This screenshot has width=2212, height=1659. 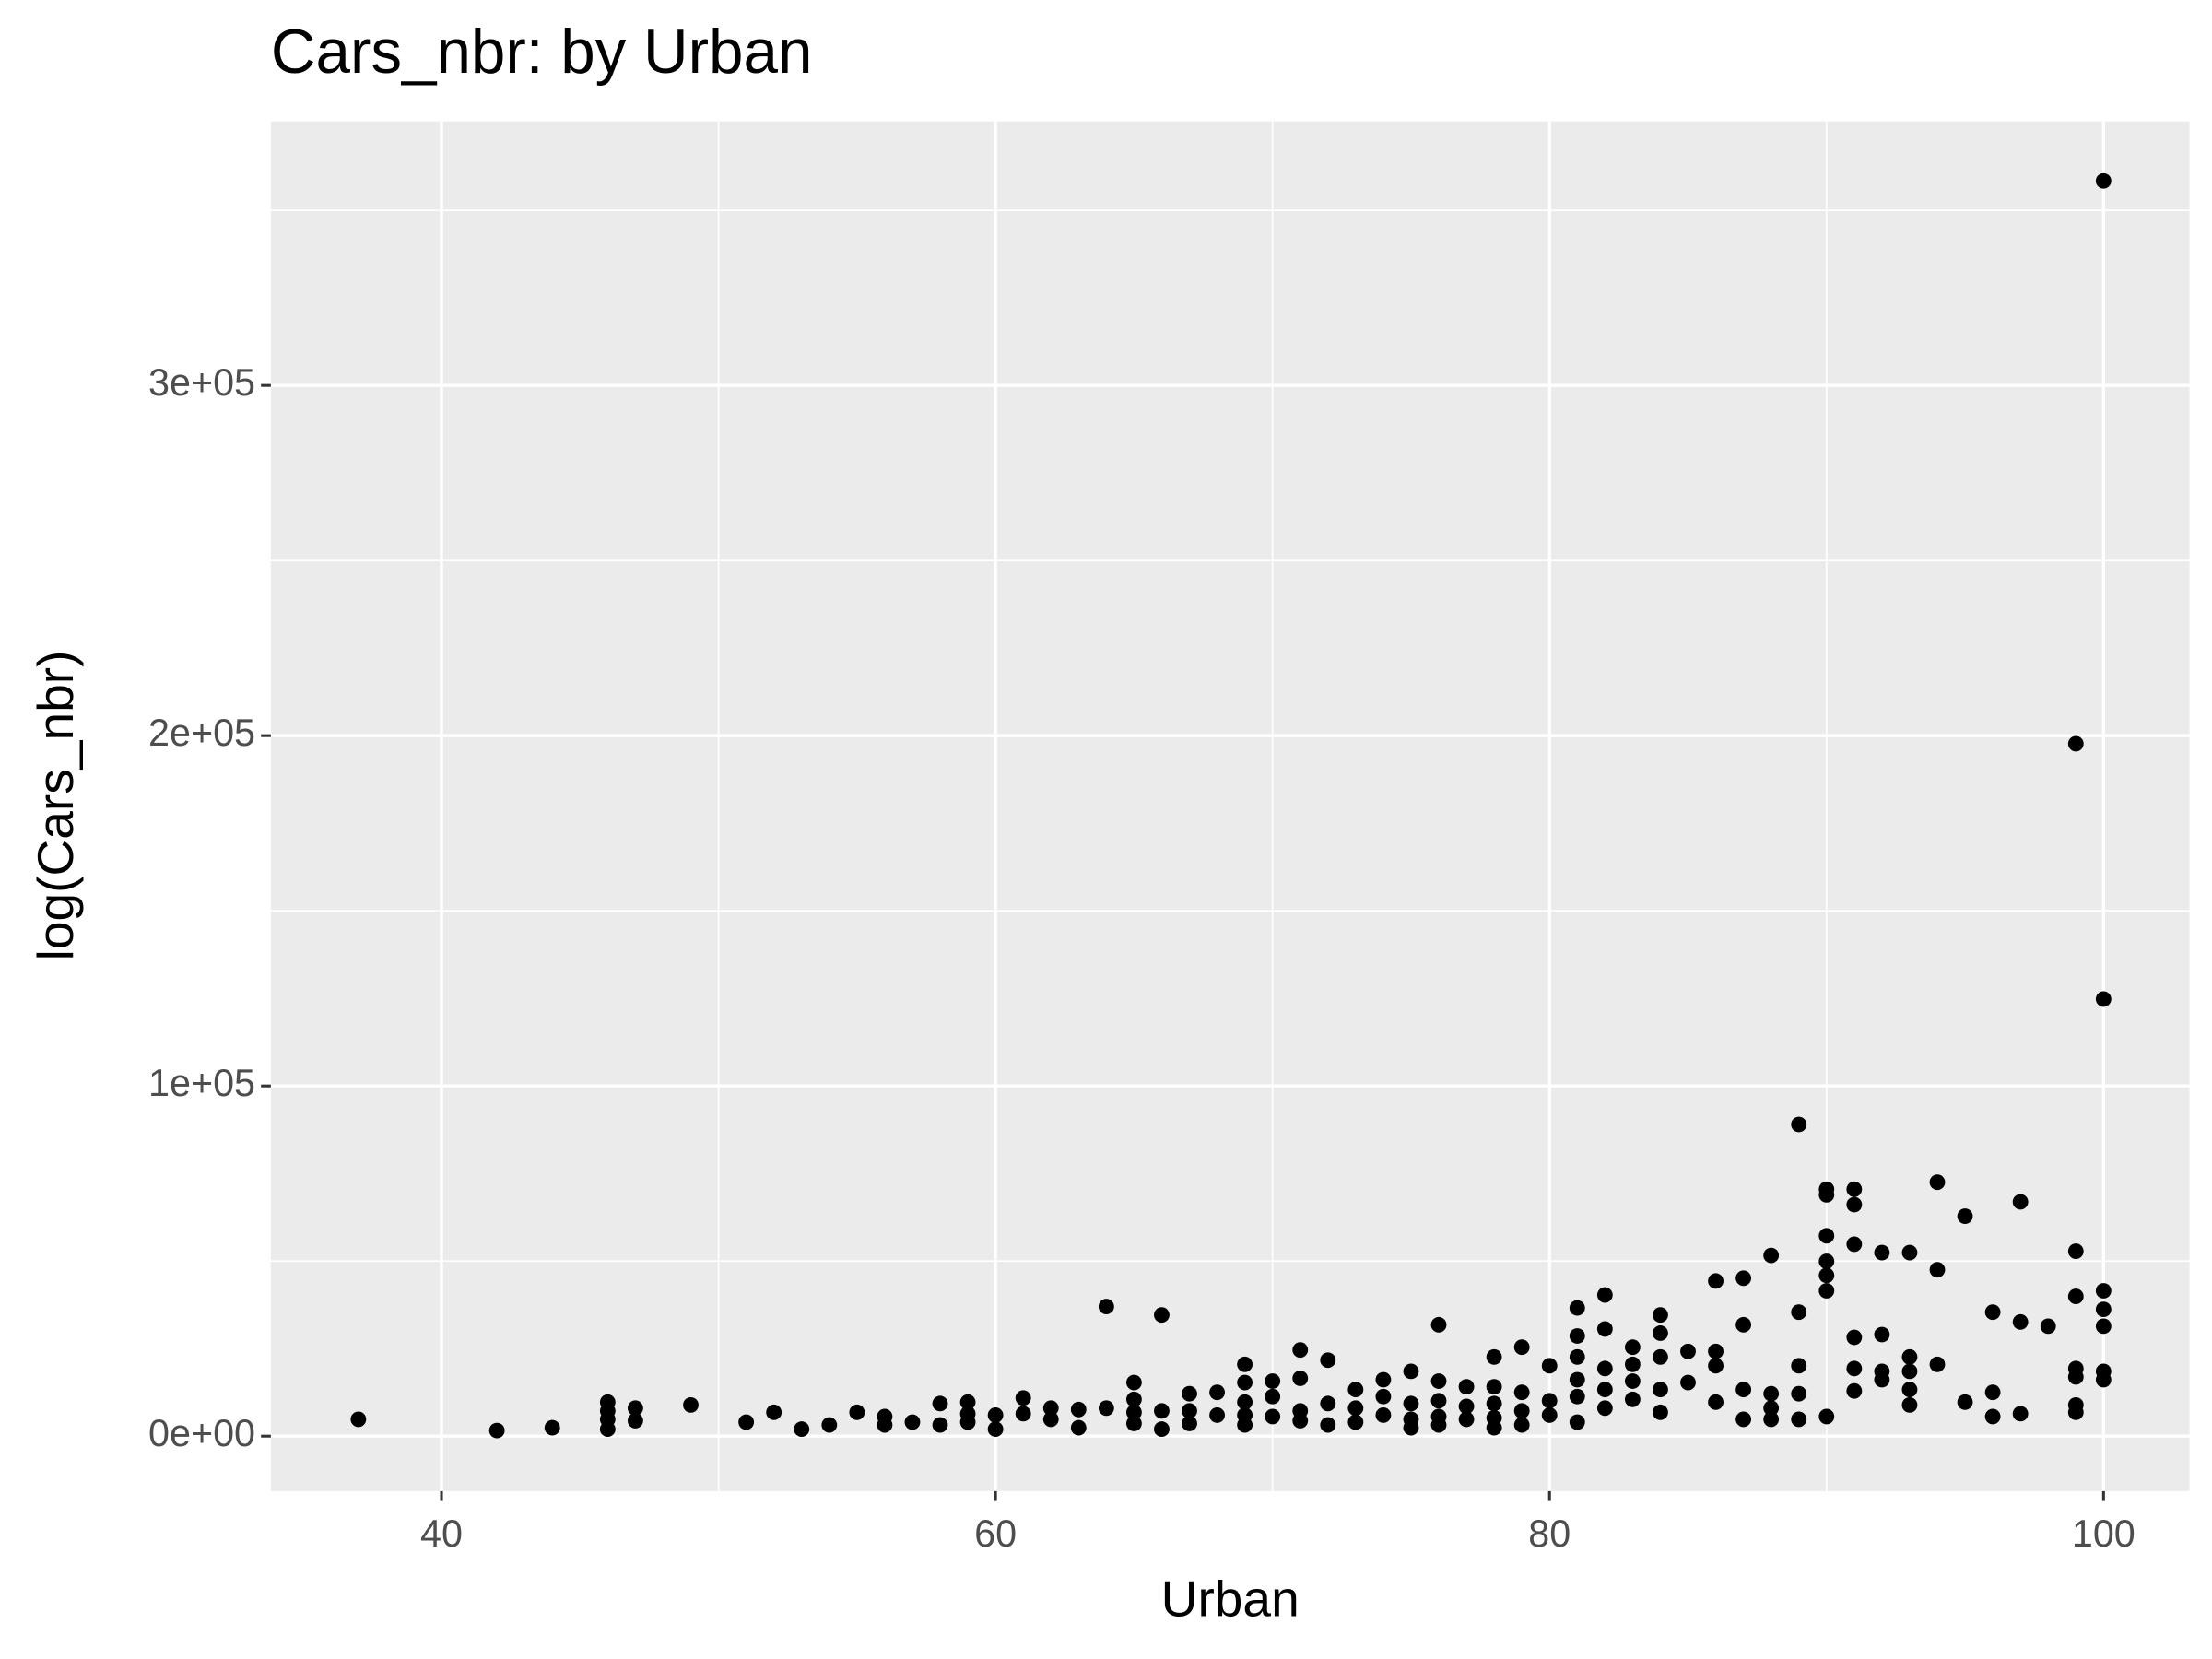 I want to click on y-axis-label: log(Cars_nbr), so click(x=55, y=806).